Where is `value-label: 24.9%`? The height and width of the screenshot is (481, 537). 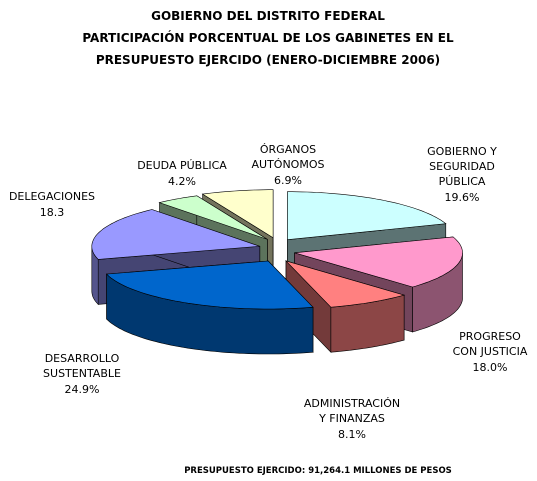
value-label: 24.9% is located at coordinates (82, 389).